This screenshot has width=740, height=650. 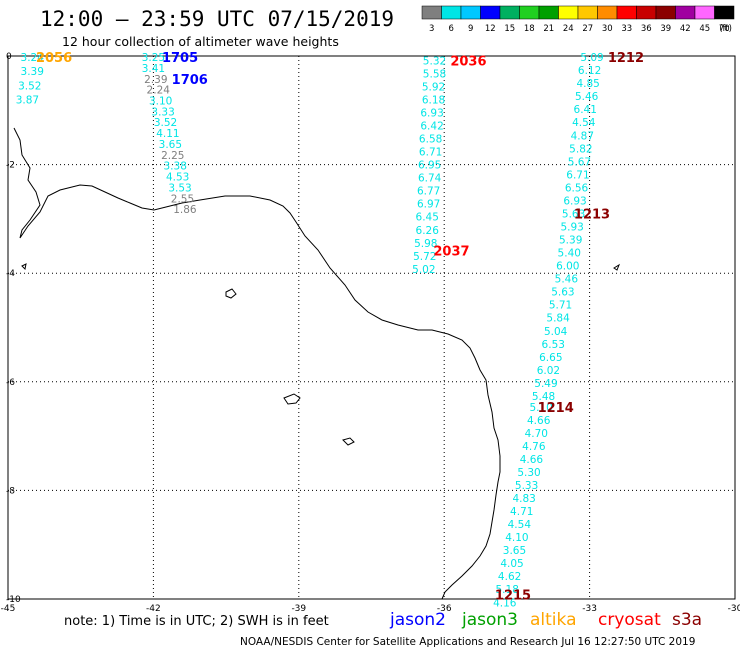 What do you see at coordinates (429, 166) in the screenshot?
I see `wave-height-reading: 6.95` at bounding box center [429, 166].